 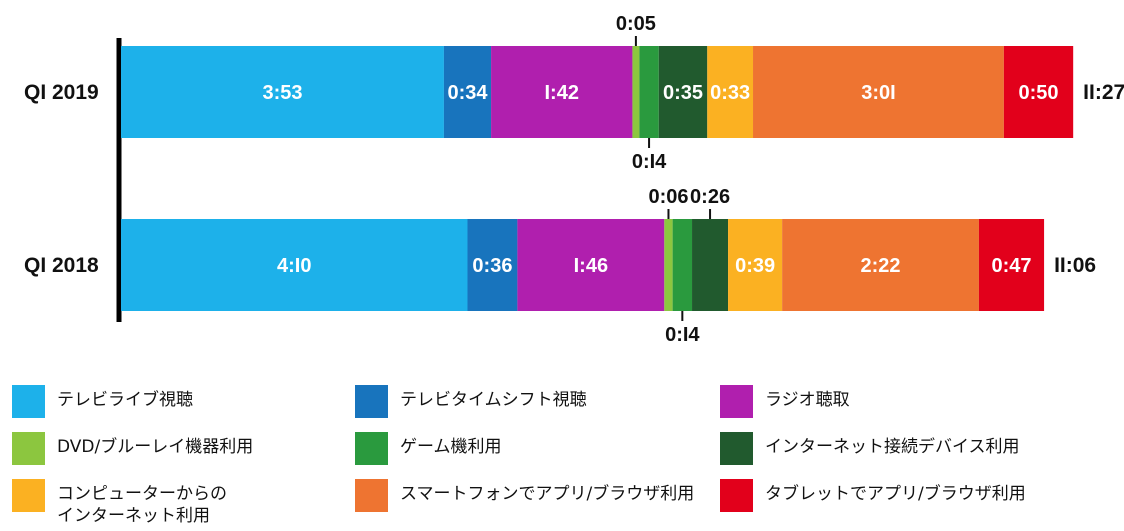 I want to click on data-label: 3:53, so click(x=282, y=93).